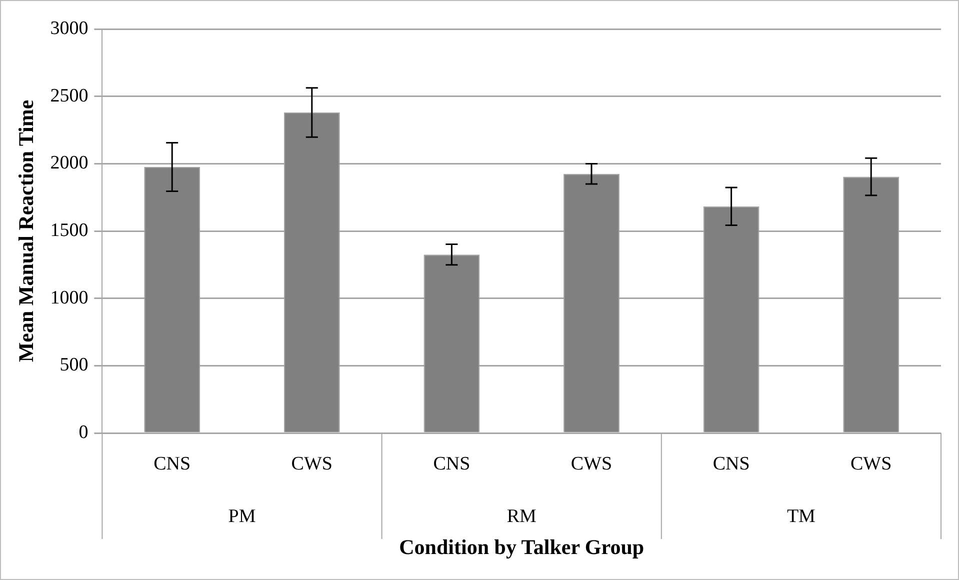  I want to click on text: RM, so click(521, 516).